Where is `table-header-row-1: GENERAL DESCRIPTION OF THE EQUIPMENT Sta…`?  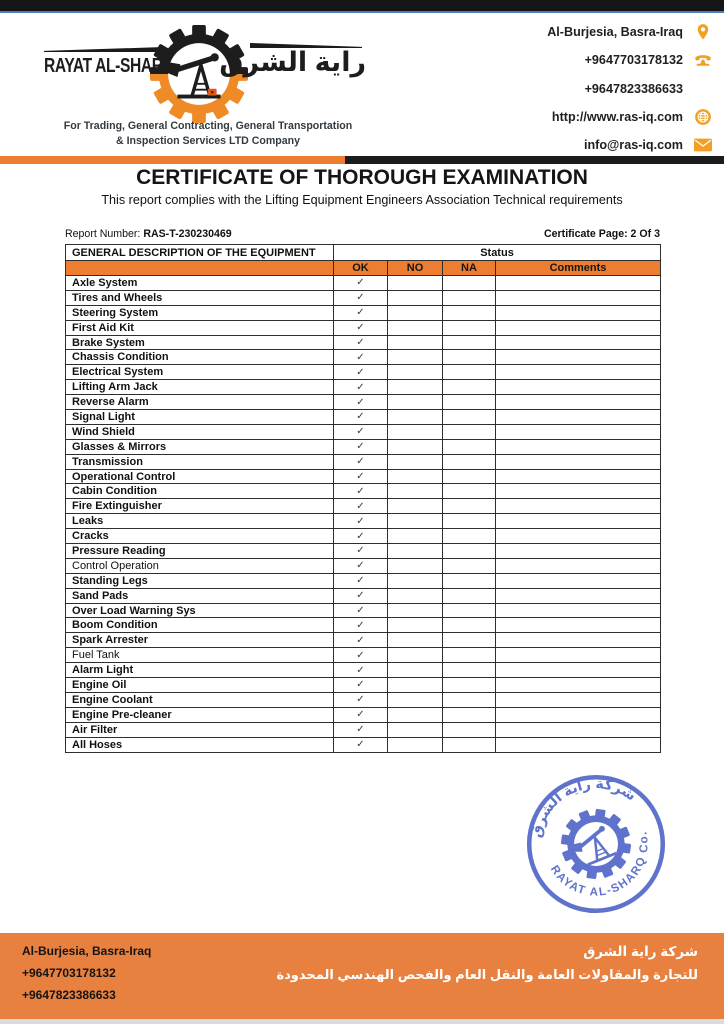 table-header-row-1: GENERAL DESCRIPTION OF THE EQUIPMENT Sta… is located at coordinates (363, 252).